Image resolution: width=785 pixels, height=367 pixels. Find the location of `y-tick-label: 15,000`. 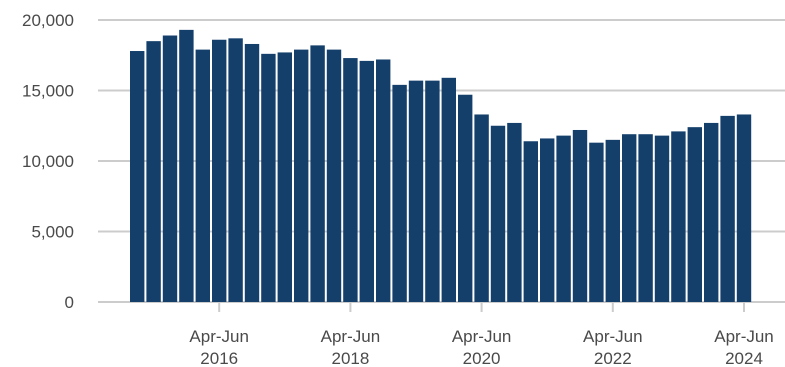

y-tick-label: 15,000 is located at coordinates (48, 91).